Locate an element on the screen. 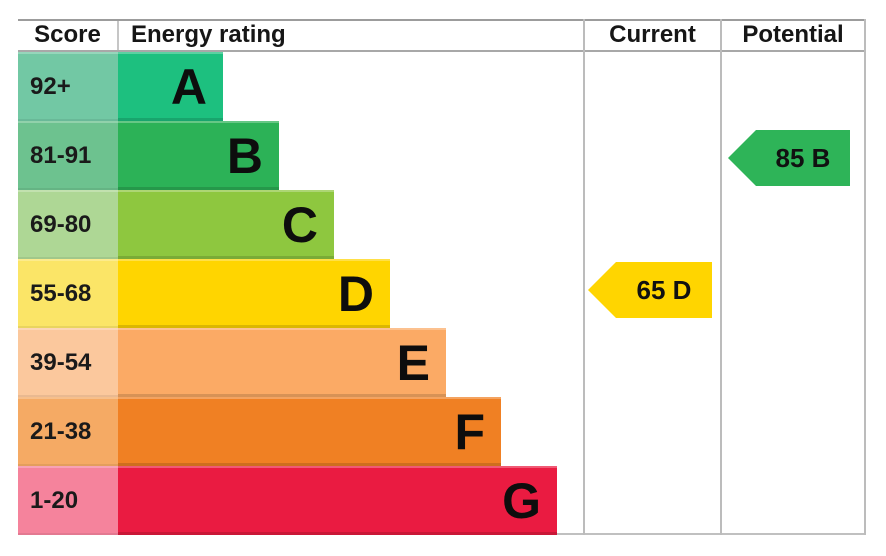 The image size is (886, 556). potential-rating-arrow: 85 B is located at coordinates (789, 158).